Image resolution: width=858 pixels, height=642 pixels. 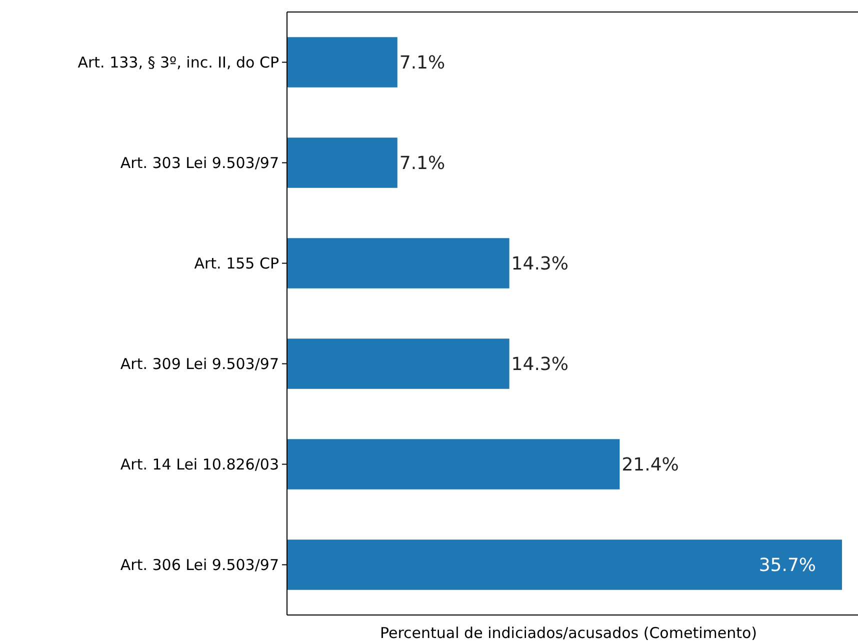 What do you see at coordinates (199, 465) in the screenshot?
I see `y-tick-label: Art. 14 Lei 10.826/03` at bounding box center [199, 465].